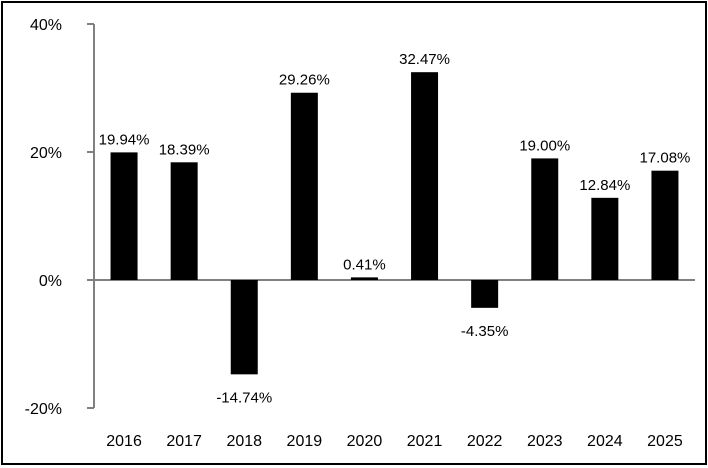 The image size is (708, 468). I want to click on data-label-2023: 19.00%, so click(544, 145).